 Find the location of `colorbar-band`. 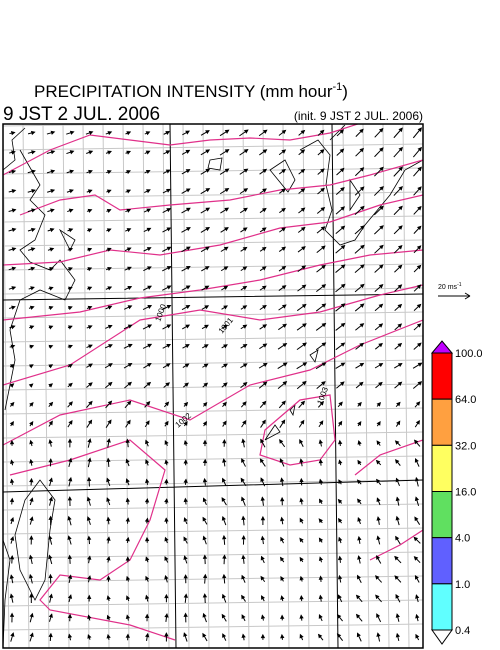

colorbar-band is located at coordinates (442, 376).